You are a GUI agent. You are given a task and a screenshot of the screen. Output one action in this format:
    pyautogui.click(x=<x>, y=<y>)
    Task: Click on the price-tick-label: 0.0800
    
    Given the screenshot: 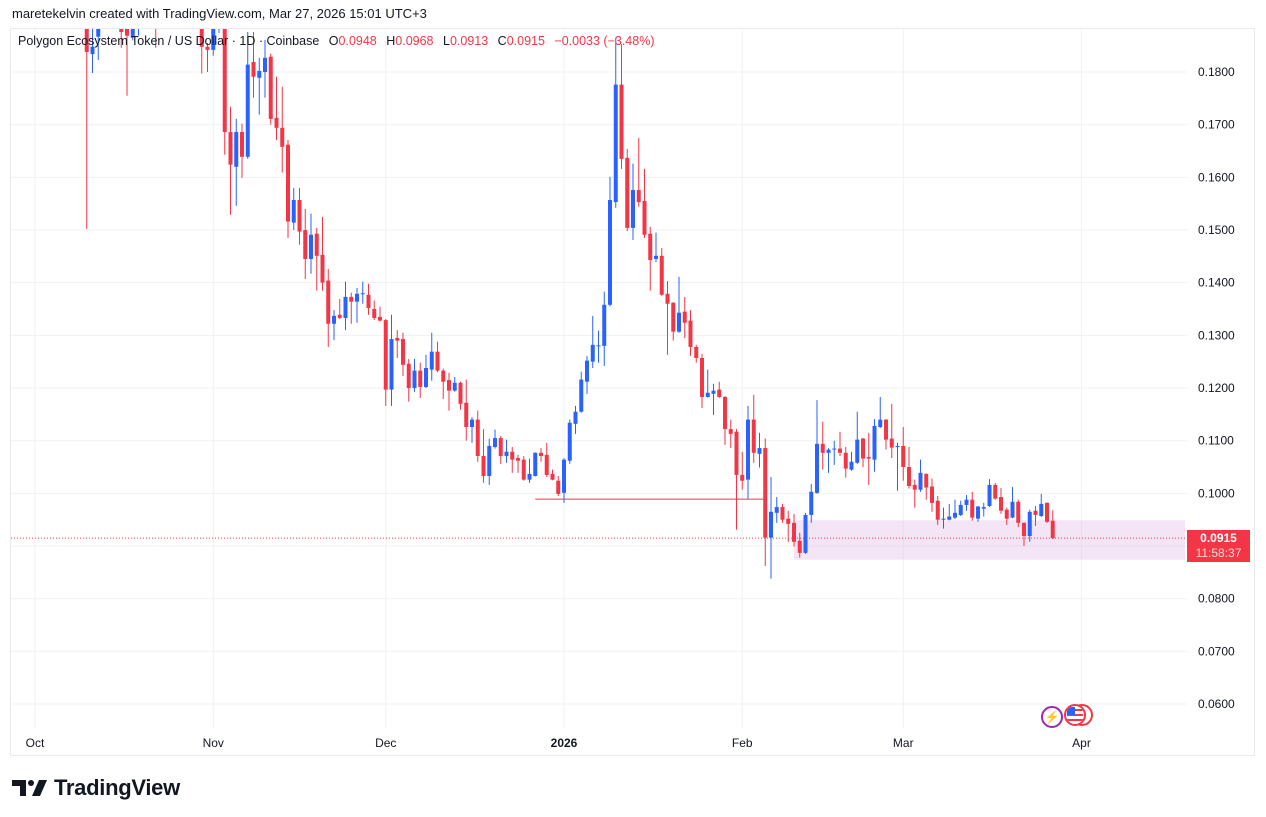 What is the action you would take?
    pyautogui.click(x=1216, y=599)
    